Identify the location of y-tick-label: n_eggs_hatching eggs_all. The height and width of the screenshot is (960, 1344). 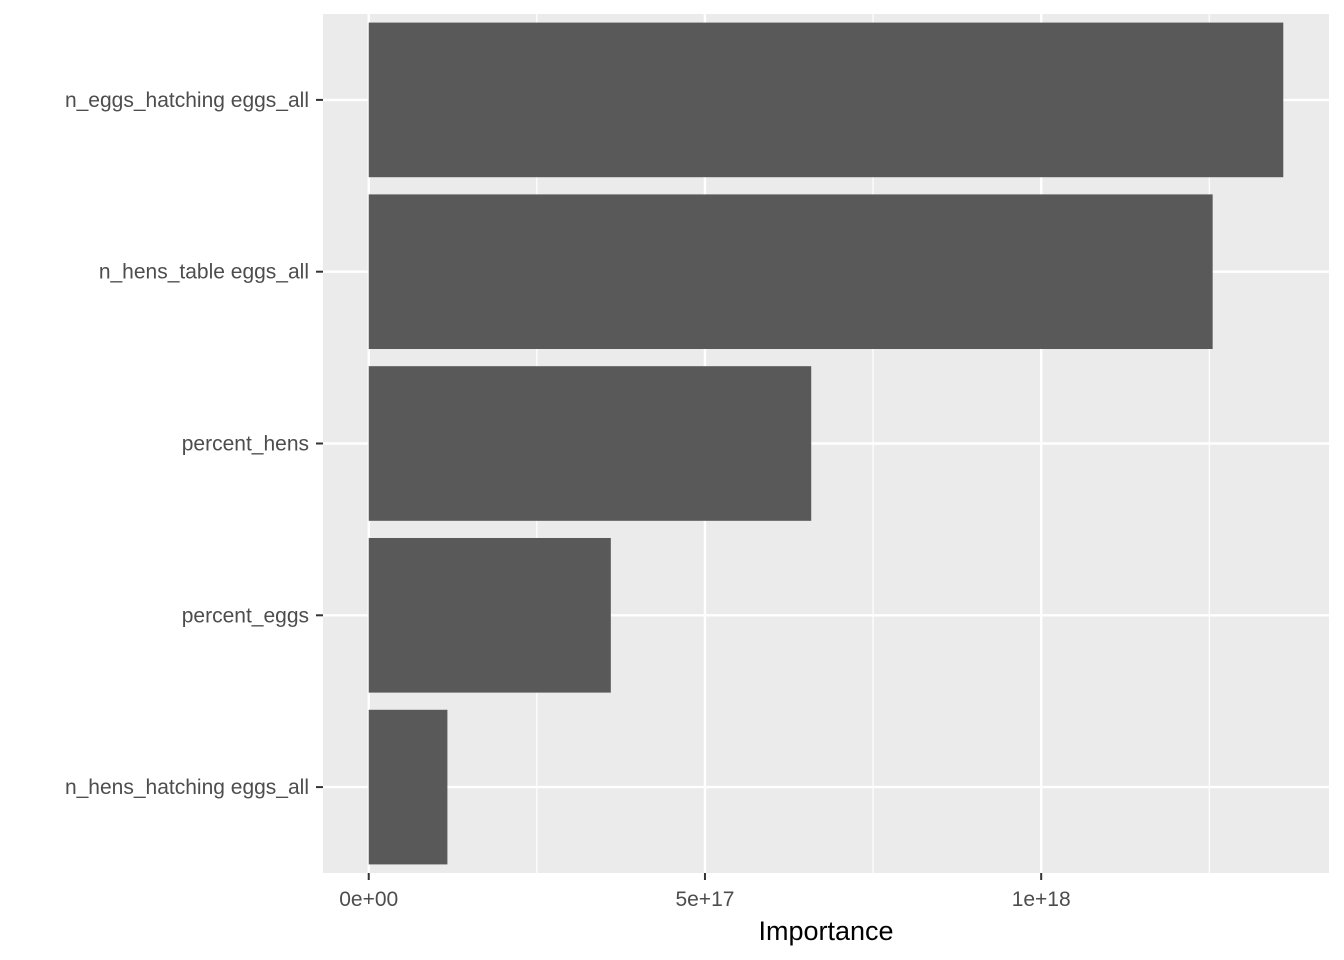
(187, 100).